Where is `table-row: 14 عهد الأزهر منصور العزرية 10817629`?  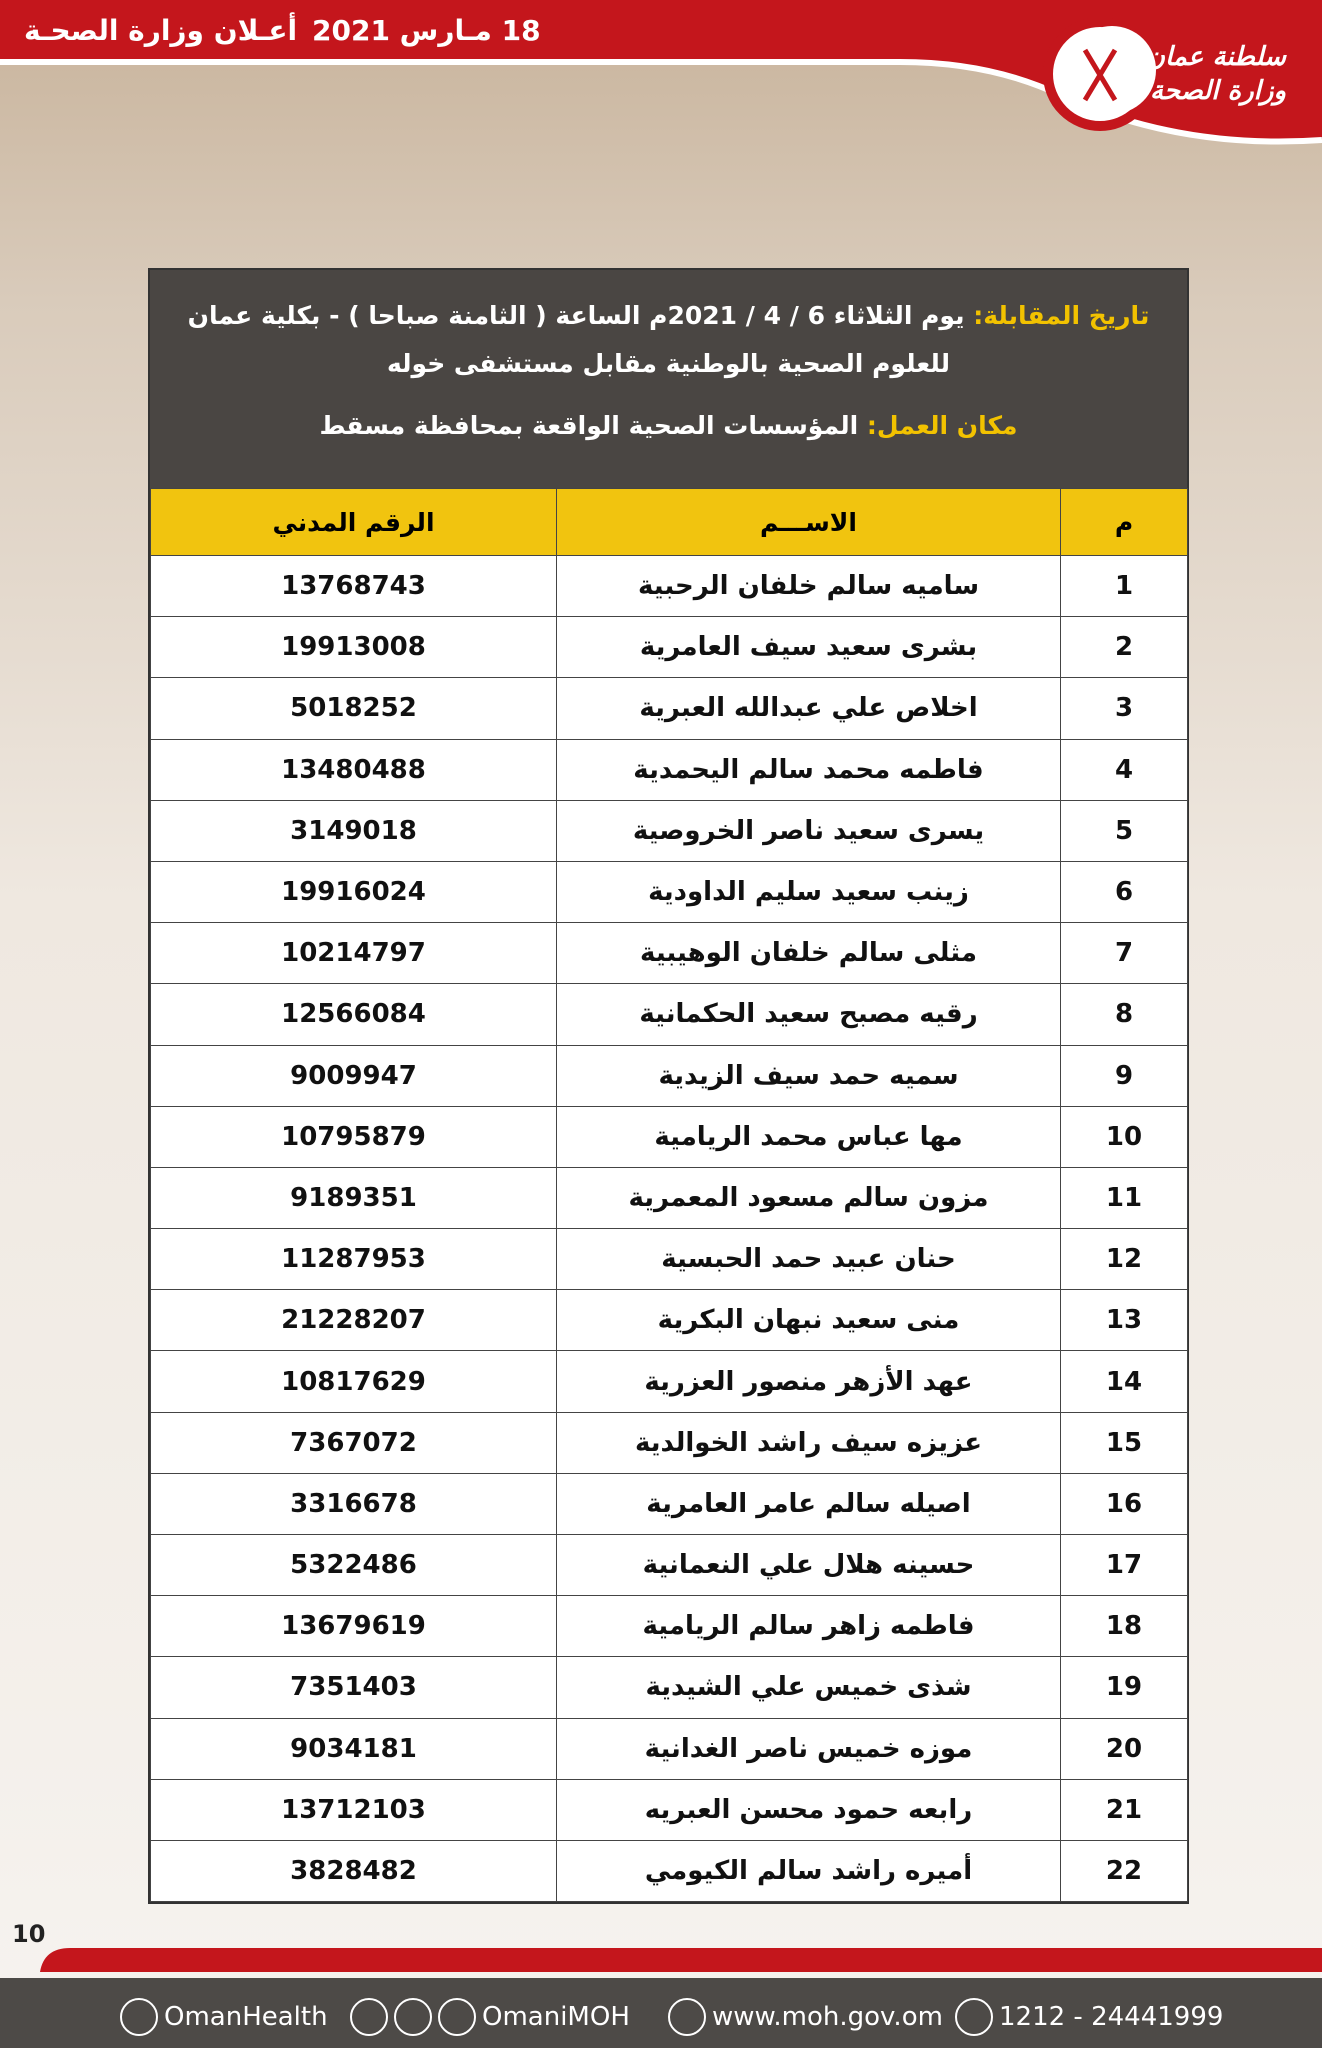 table-row: 14 عهد الأزهر منصور العزرية 10817629 is located at coordinates (669, 1381).